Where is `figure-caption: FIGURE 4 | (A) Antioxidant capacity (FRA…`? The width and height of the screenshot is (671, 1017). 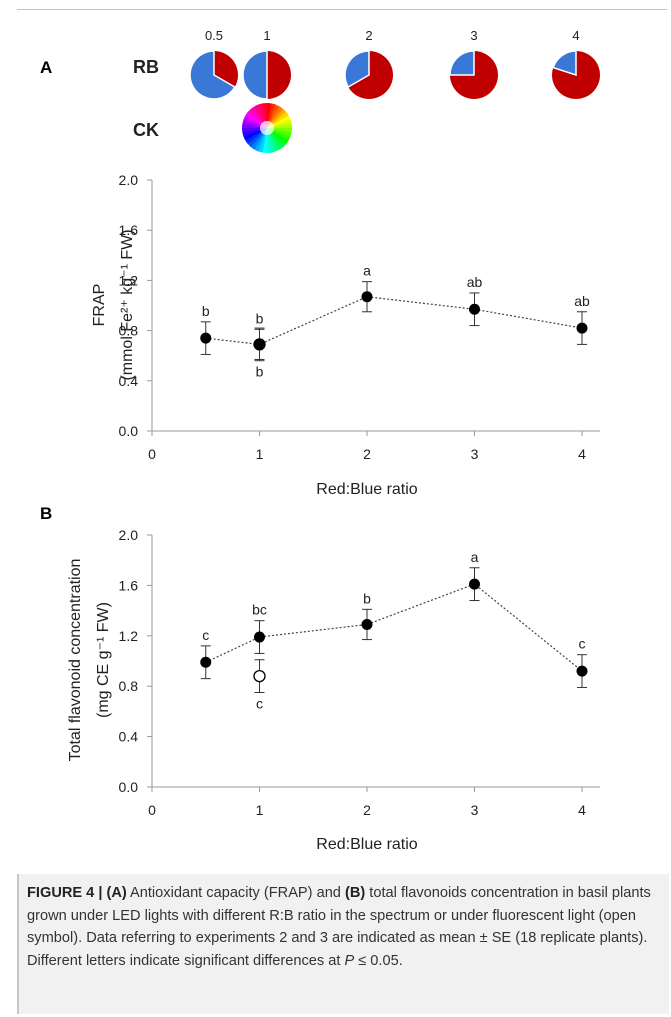 figure-caption: FIGURE 4 | (A) Antioxidant capacity (FRA… is located at coordinates (343, 927).